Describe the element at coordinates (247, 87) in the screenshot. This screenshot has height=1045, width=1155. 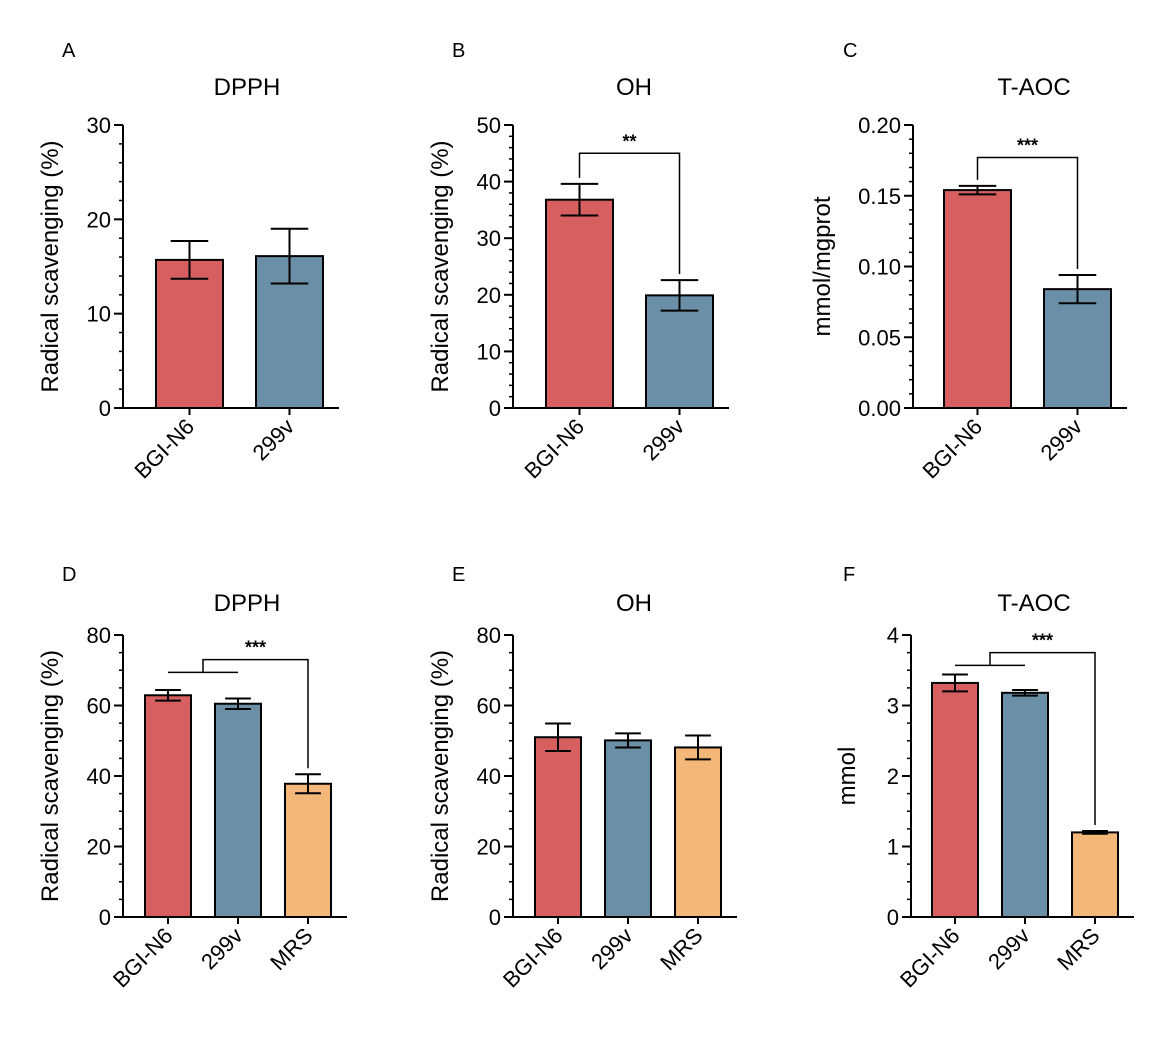
I see `panel-title: DPPH` at that location.